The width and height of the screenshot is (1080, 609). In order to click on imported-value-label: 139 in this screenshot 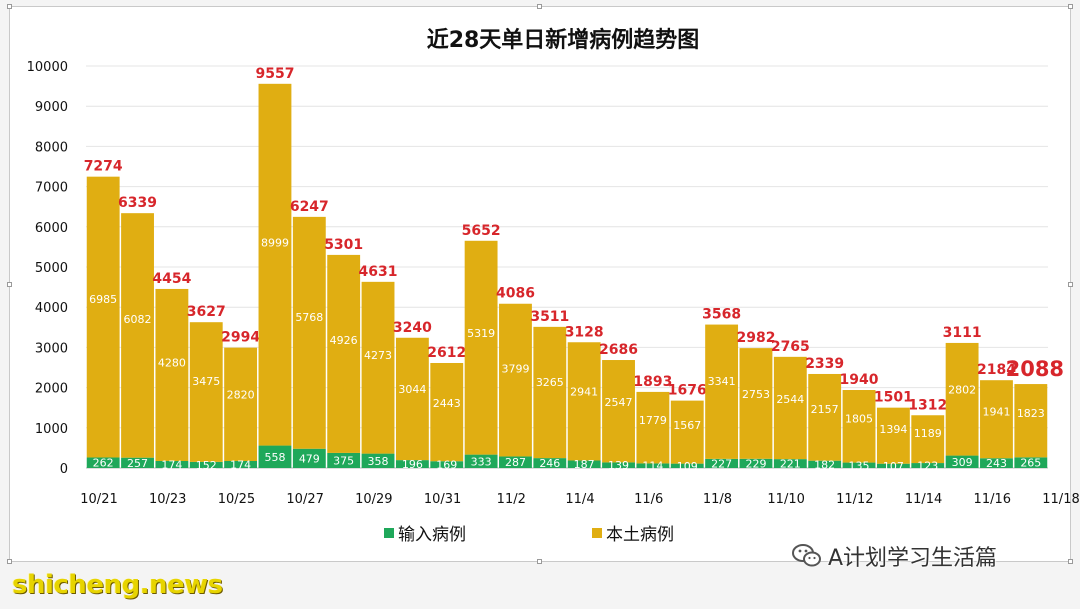, I will do `click(618, 465)`.